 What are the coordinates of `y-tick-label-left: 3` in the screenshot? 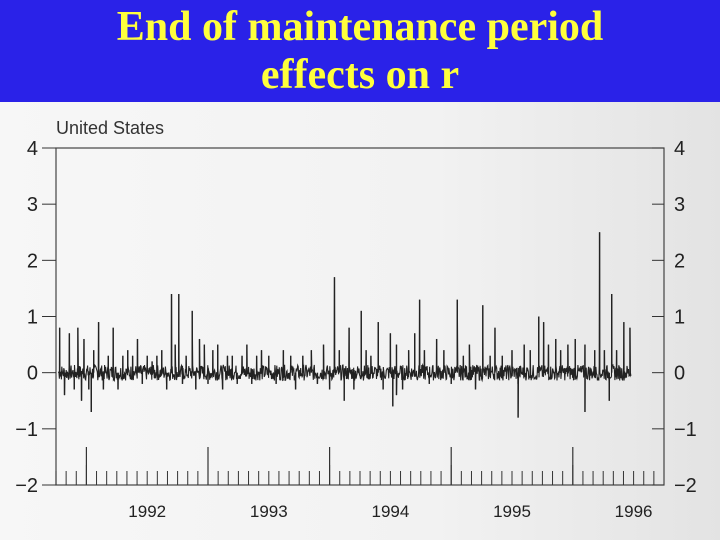 It's located at (32, 205).